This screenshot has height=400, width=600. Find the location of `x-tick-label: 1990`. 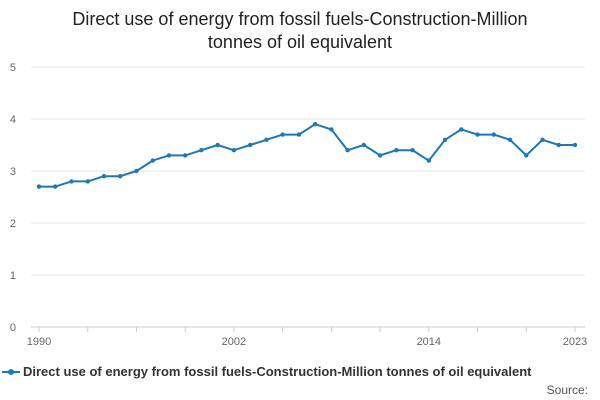

x-tick-label: 1990 is located at coordinates (39, 342).